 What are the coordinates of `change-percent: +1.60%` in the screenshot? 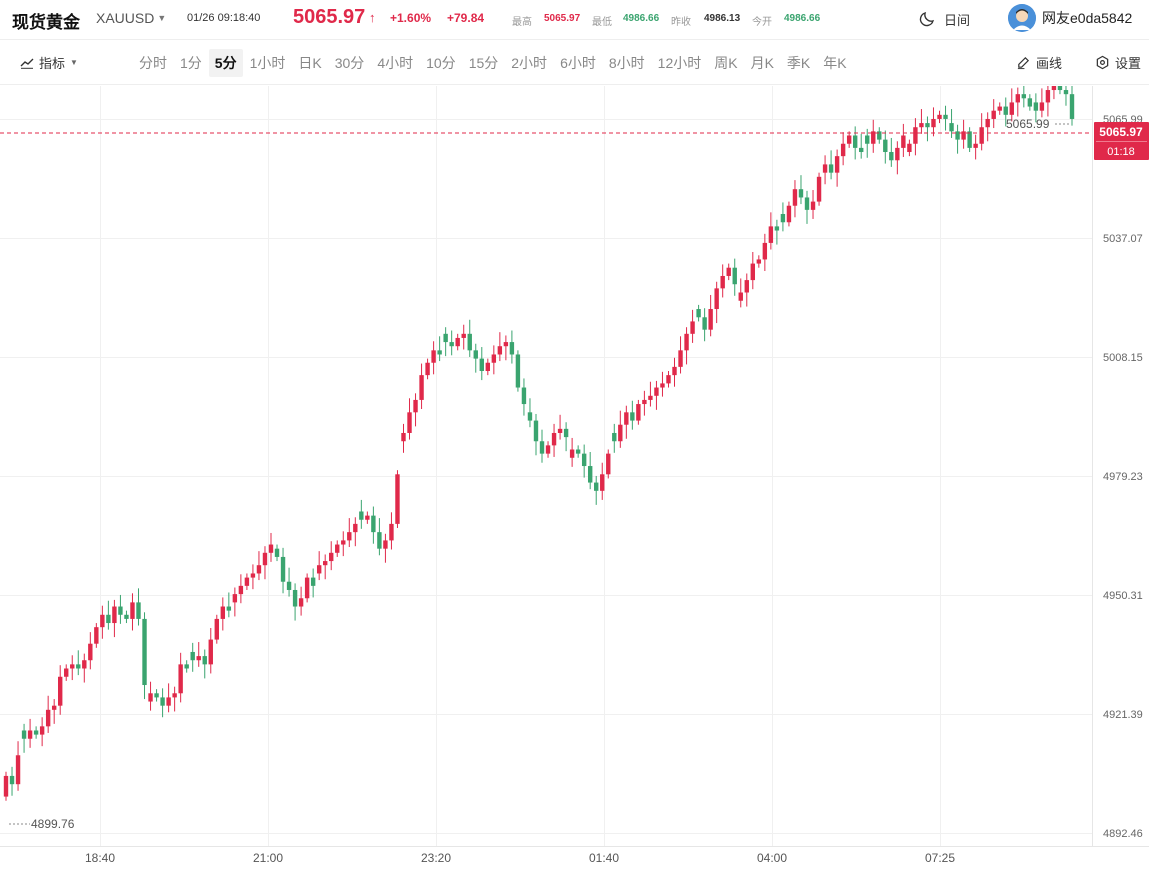 It's located at (411, 18).